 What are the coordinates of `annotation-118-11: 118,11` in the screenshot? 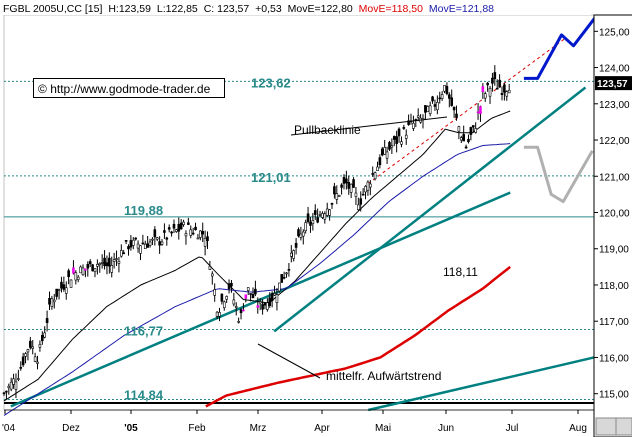 It's located at (460, 272).